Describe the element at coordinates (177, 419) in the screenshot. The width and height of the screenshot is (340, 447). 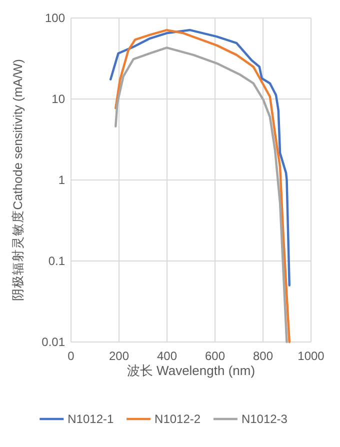
I see `legend-label: N1012-2` at that location.